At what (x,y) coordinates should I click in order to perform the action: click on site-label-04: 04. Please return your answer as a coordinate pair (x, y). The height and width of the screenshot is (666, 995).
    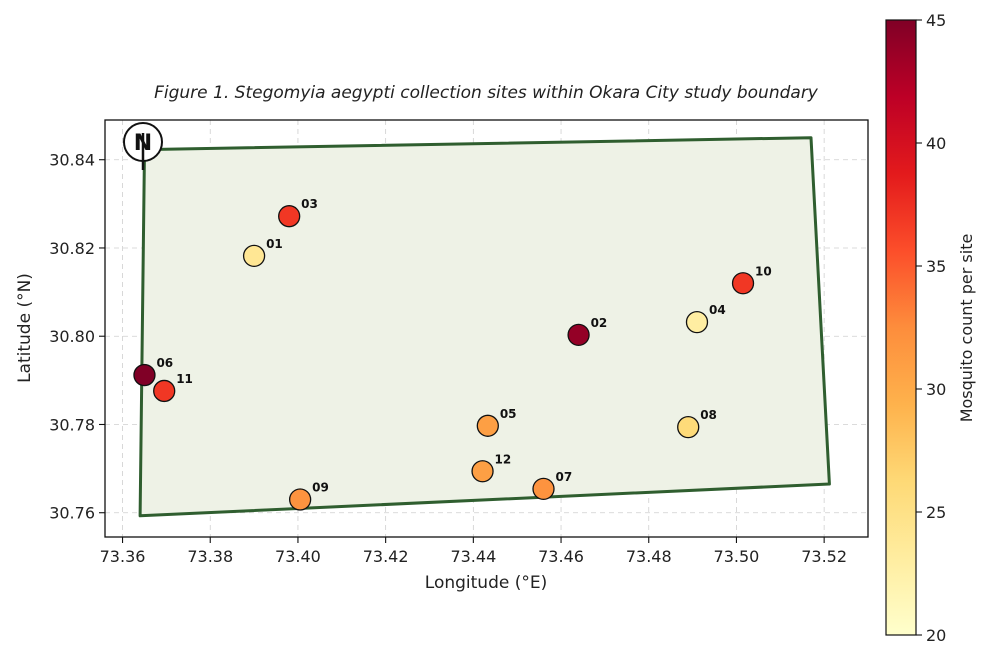
    Looking at the image, I should click on (717, 310).